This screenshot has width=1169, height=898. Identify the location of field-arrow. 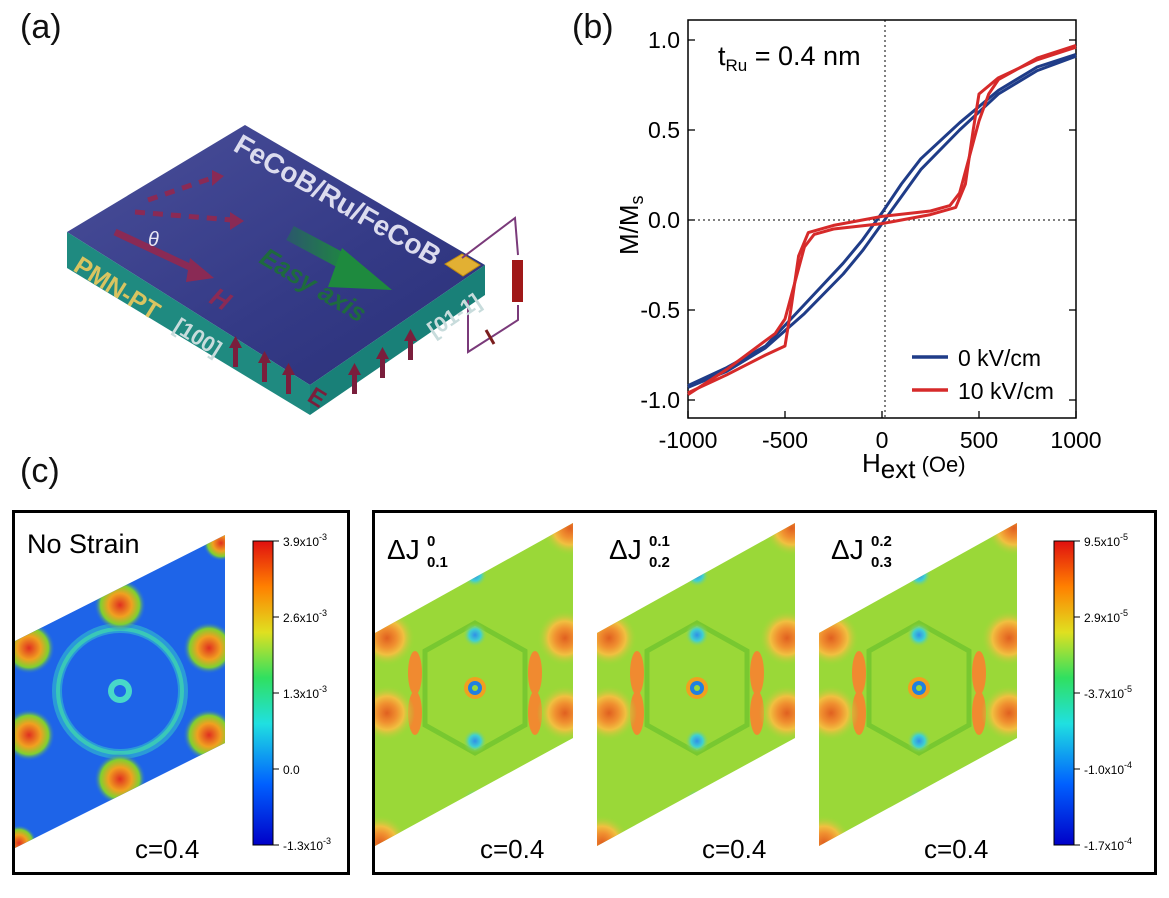
(155, 251).